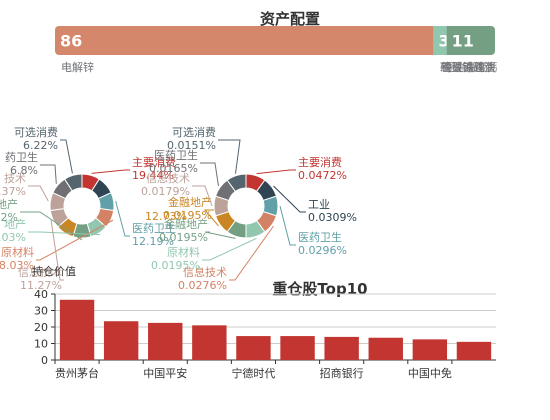 This screenshot has width=550, height=420. What do you see at coordinates (165, 191) in the screenshot?
I see `donut-label-value: 0.0179%` at bounding box center [165, 191].